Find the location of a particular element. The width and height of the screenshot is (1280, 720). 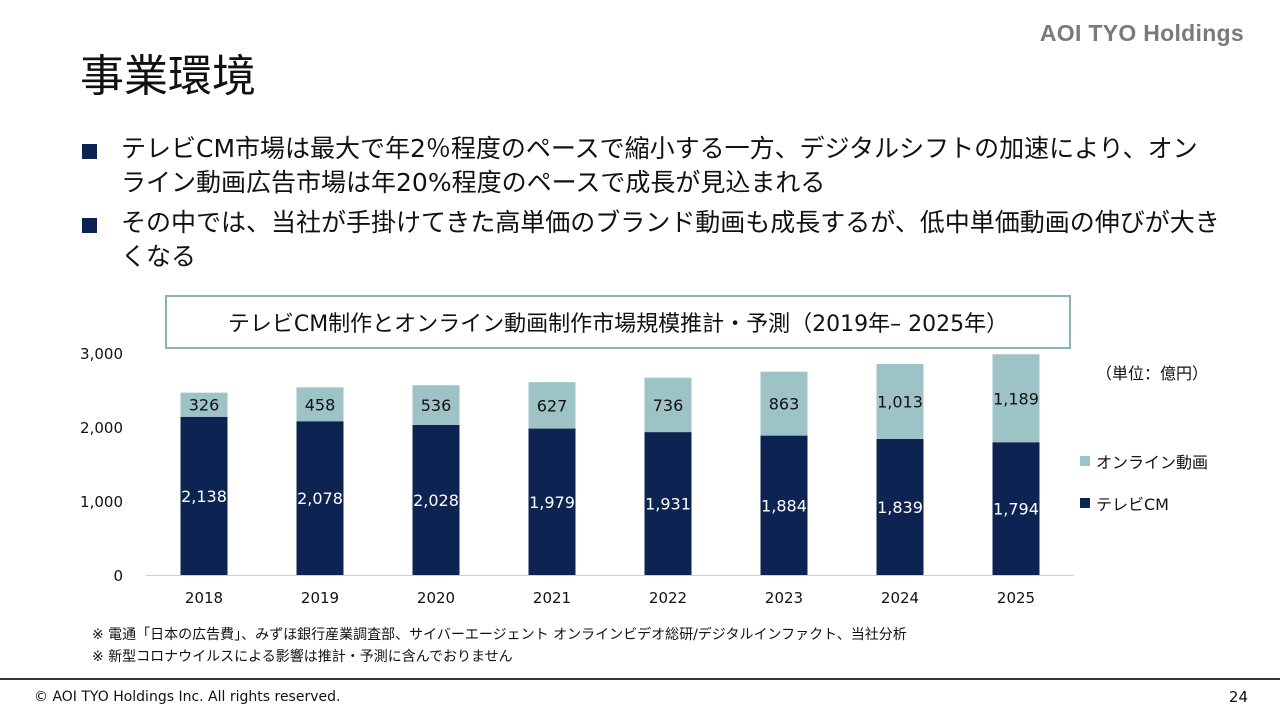

legend-label-tvcm: テレビCM is located at coordinates (1132, 504).